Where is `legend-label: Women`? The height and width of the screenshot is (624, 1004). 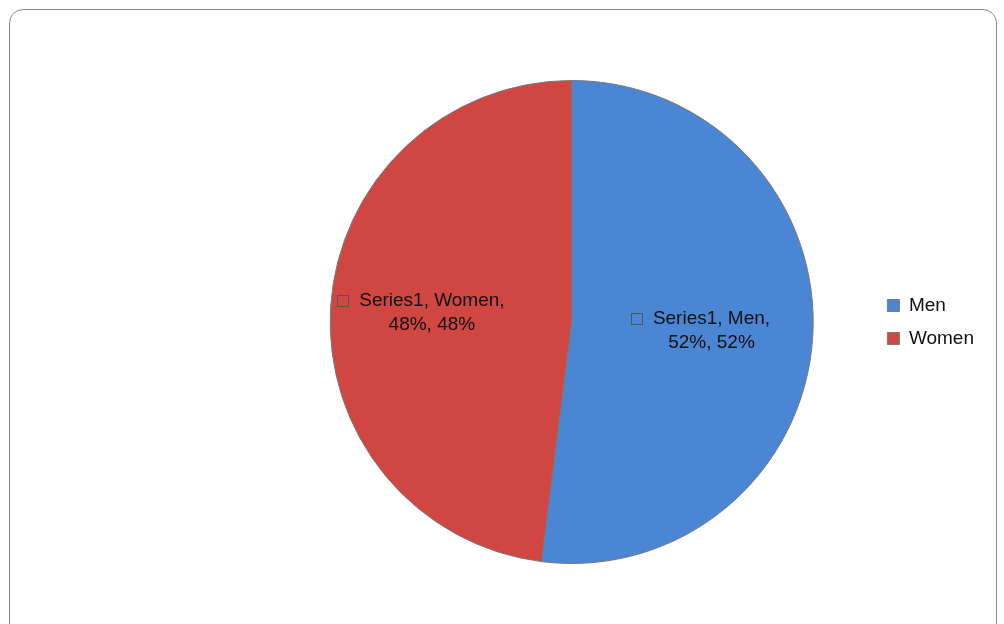
legend-label: Women is located at coordinates (941, 337).